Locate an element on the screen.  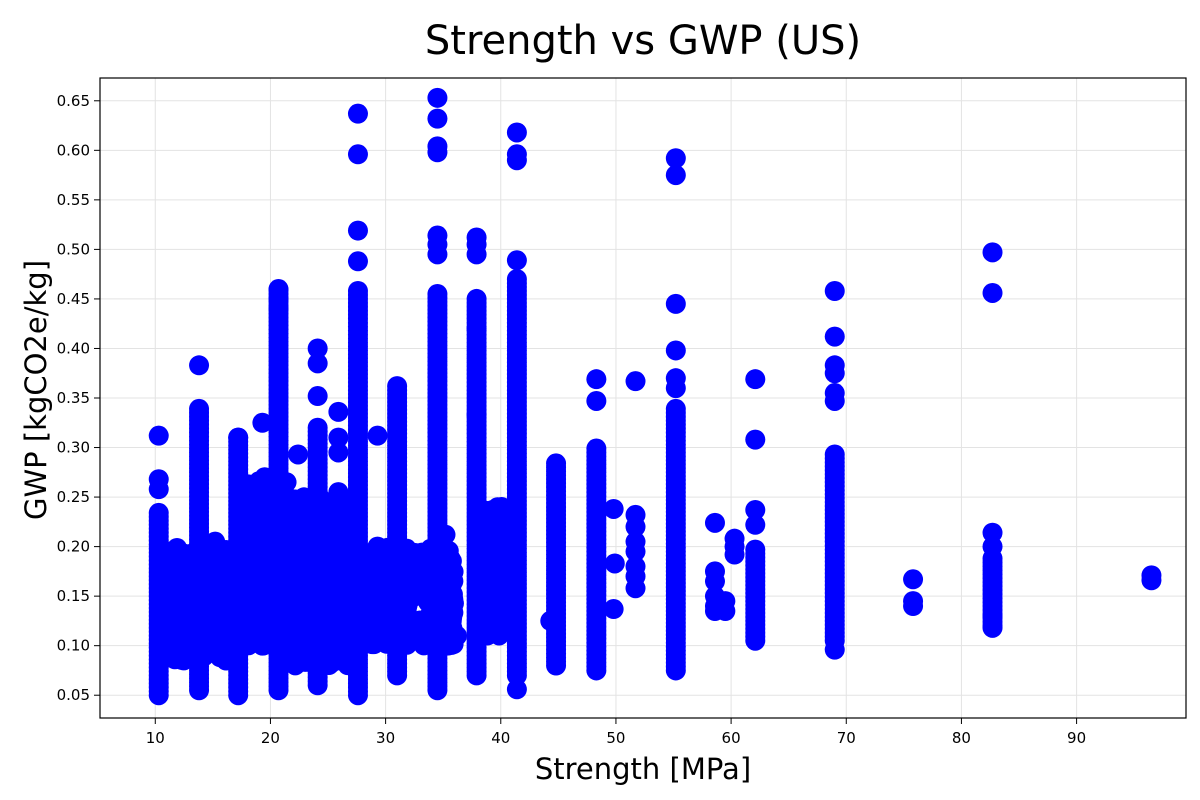
y-tick-label: 0.45 is located at coordinates (73, 299).